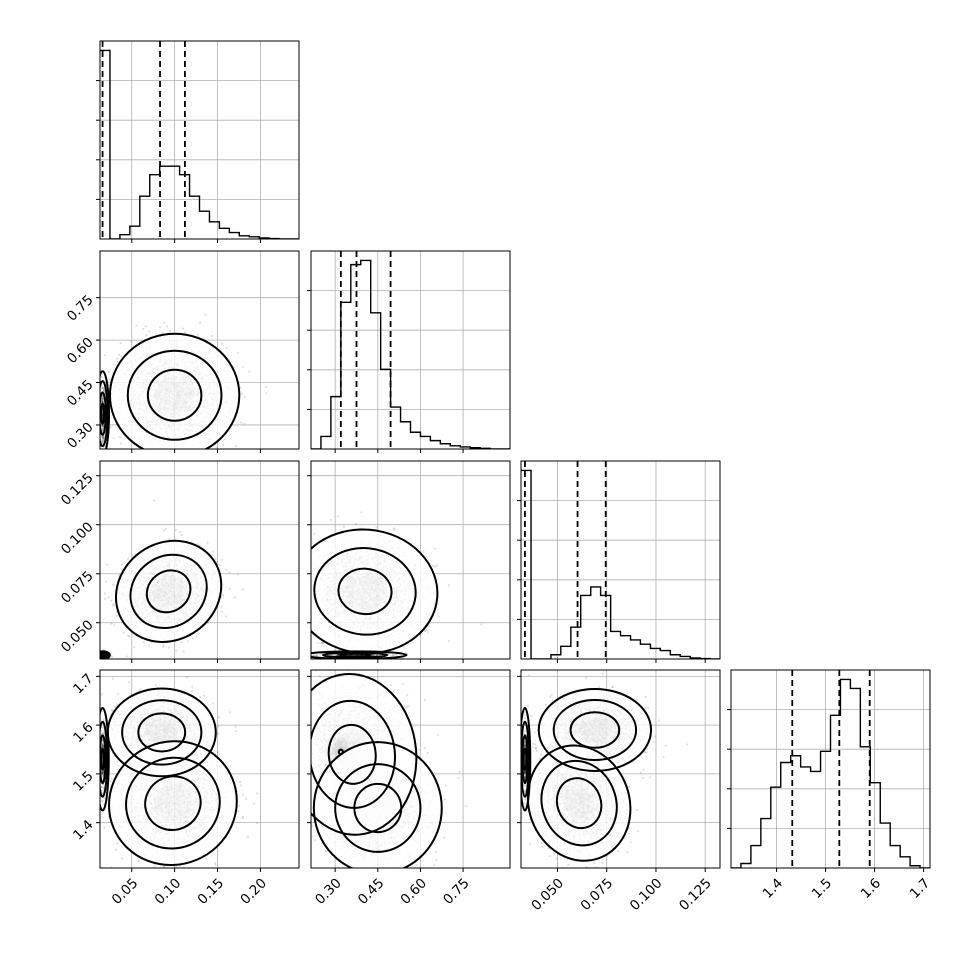 The image size is (970, 970). I want to click on axes-frame, so click(199, 560).